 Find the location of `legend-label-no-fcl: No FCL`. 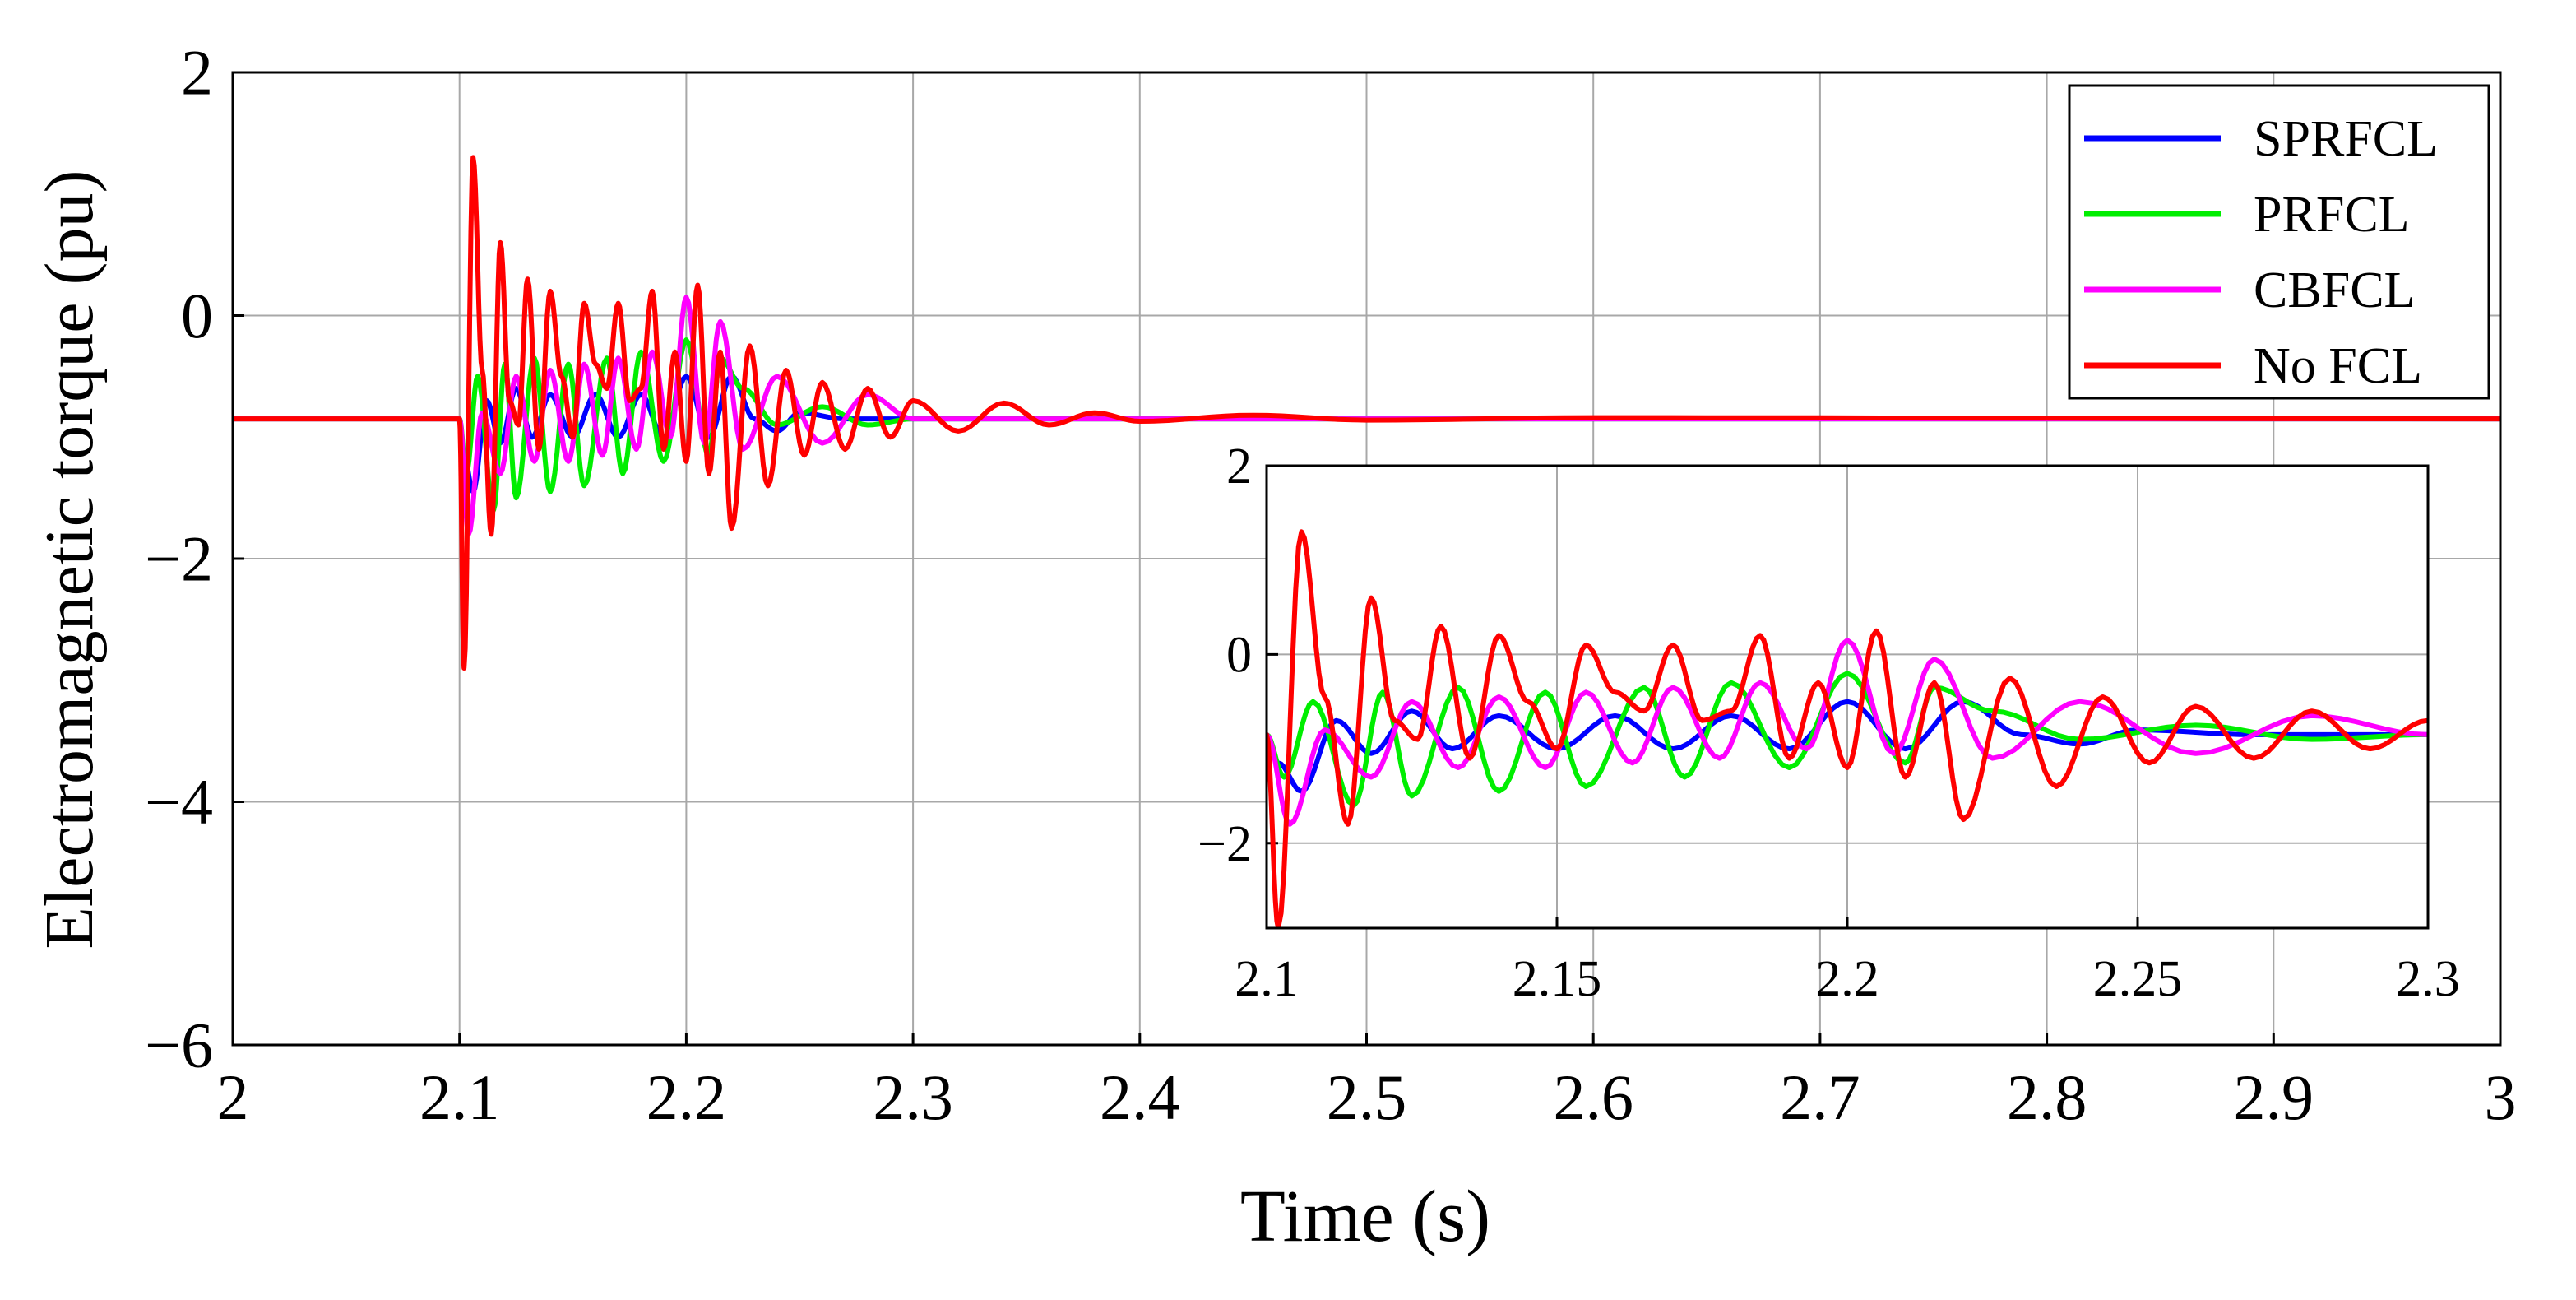

legend-label-no-fcl: No FCL is located at coordinates (2338, 366).